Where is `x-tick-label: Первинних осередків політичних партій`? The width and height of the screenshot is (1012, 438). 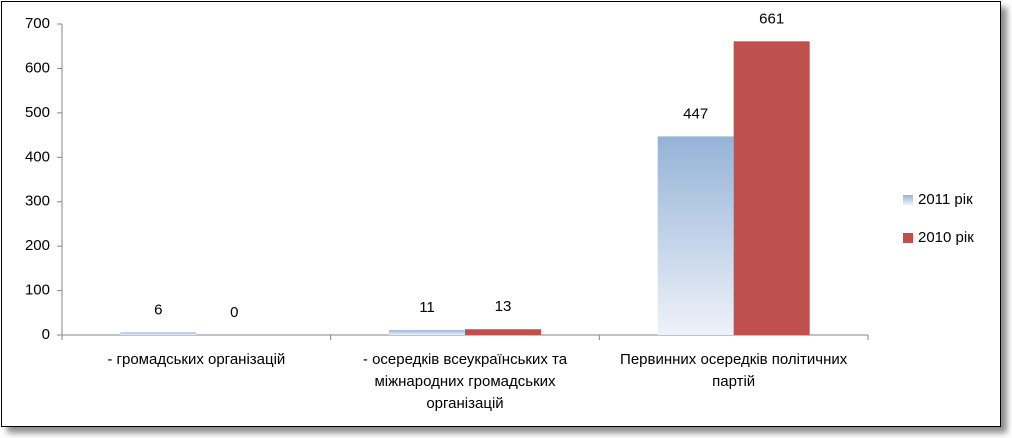
x-tick-label: Первинних осередків політичних партій is located at coordinates (734, 370).